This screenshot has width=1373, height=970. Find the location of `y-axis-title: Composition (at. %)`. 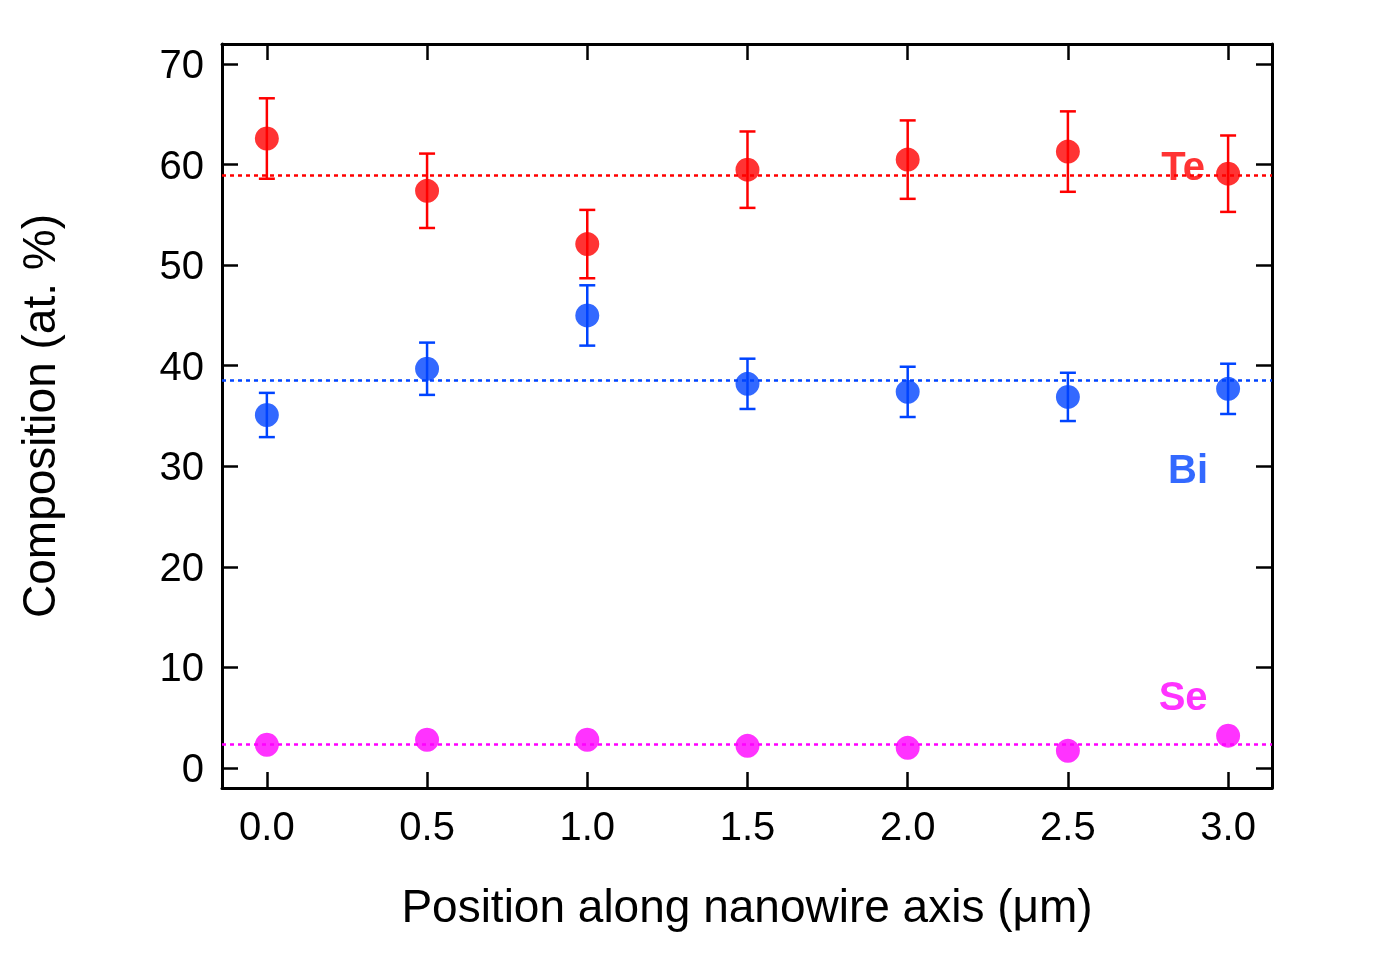

y-axis-title: Composition (at. %) is located at coordinates (39, 416).